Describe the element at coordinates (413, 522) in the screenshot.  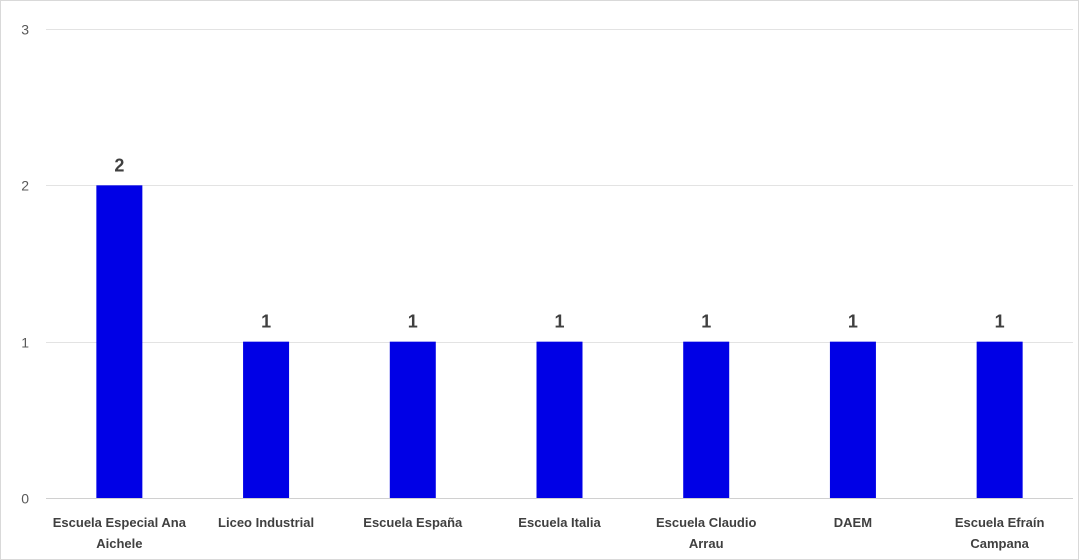
I see `x-tick-label-3: Escuela España` at that location.